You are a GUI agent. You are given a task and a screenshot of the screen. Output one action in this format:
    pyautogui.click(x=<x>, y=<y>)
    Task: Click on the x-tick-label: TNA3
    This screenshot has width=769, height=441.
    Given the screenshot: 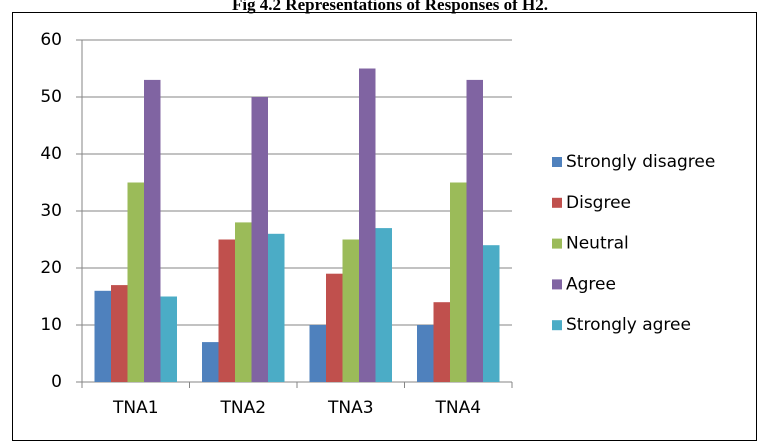 What is the action you would take?
    pyautogui.click(x=350, y=408)
    